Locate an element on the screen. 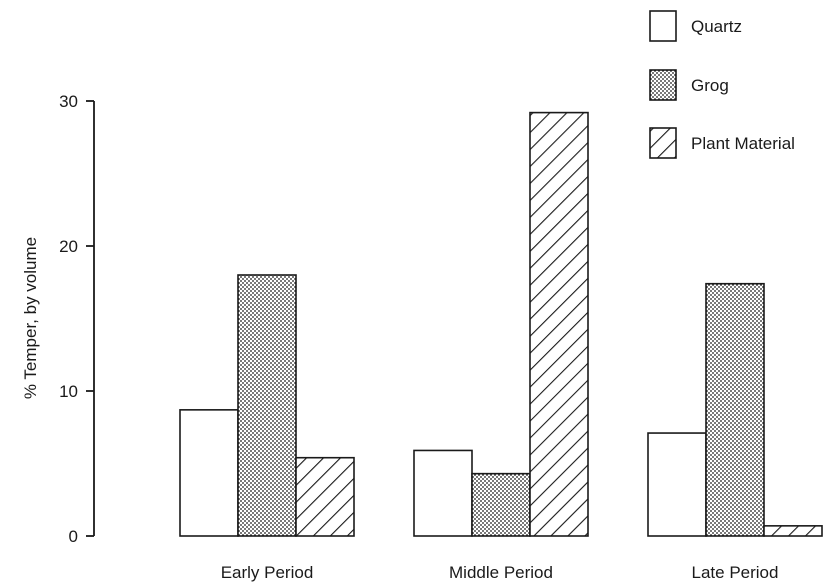 This screenshot has width=831, height=582. y-tick-label: 30 is located at coordinates (68, 101).